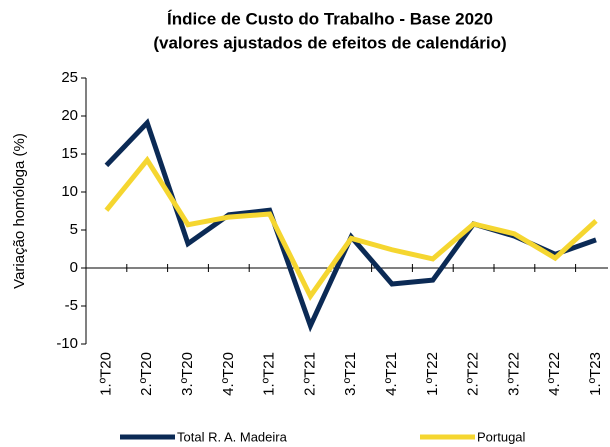 This screenshot has height=447, width=610. I want to click on x-tick-label: 3.ºT20, so click(187, 374).